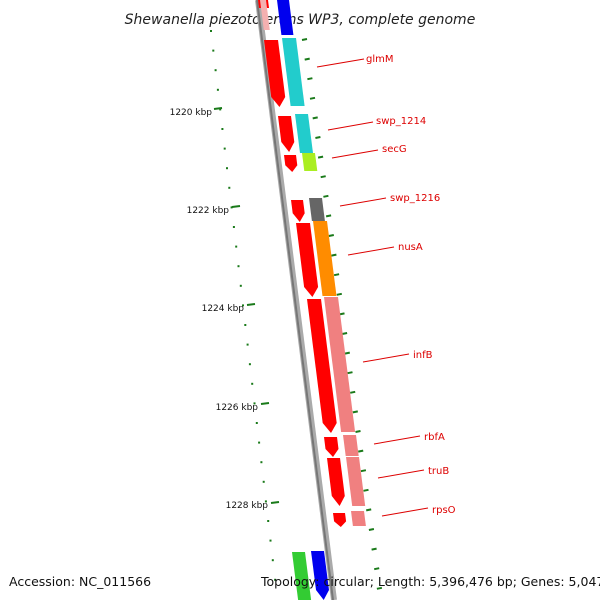  I want to click on cog-glmM, so click(293, 72).